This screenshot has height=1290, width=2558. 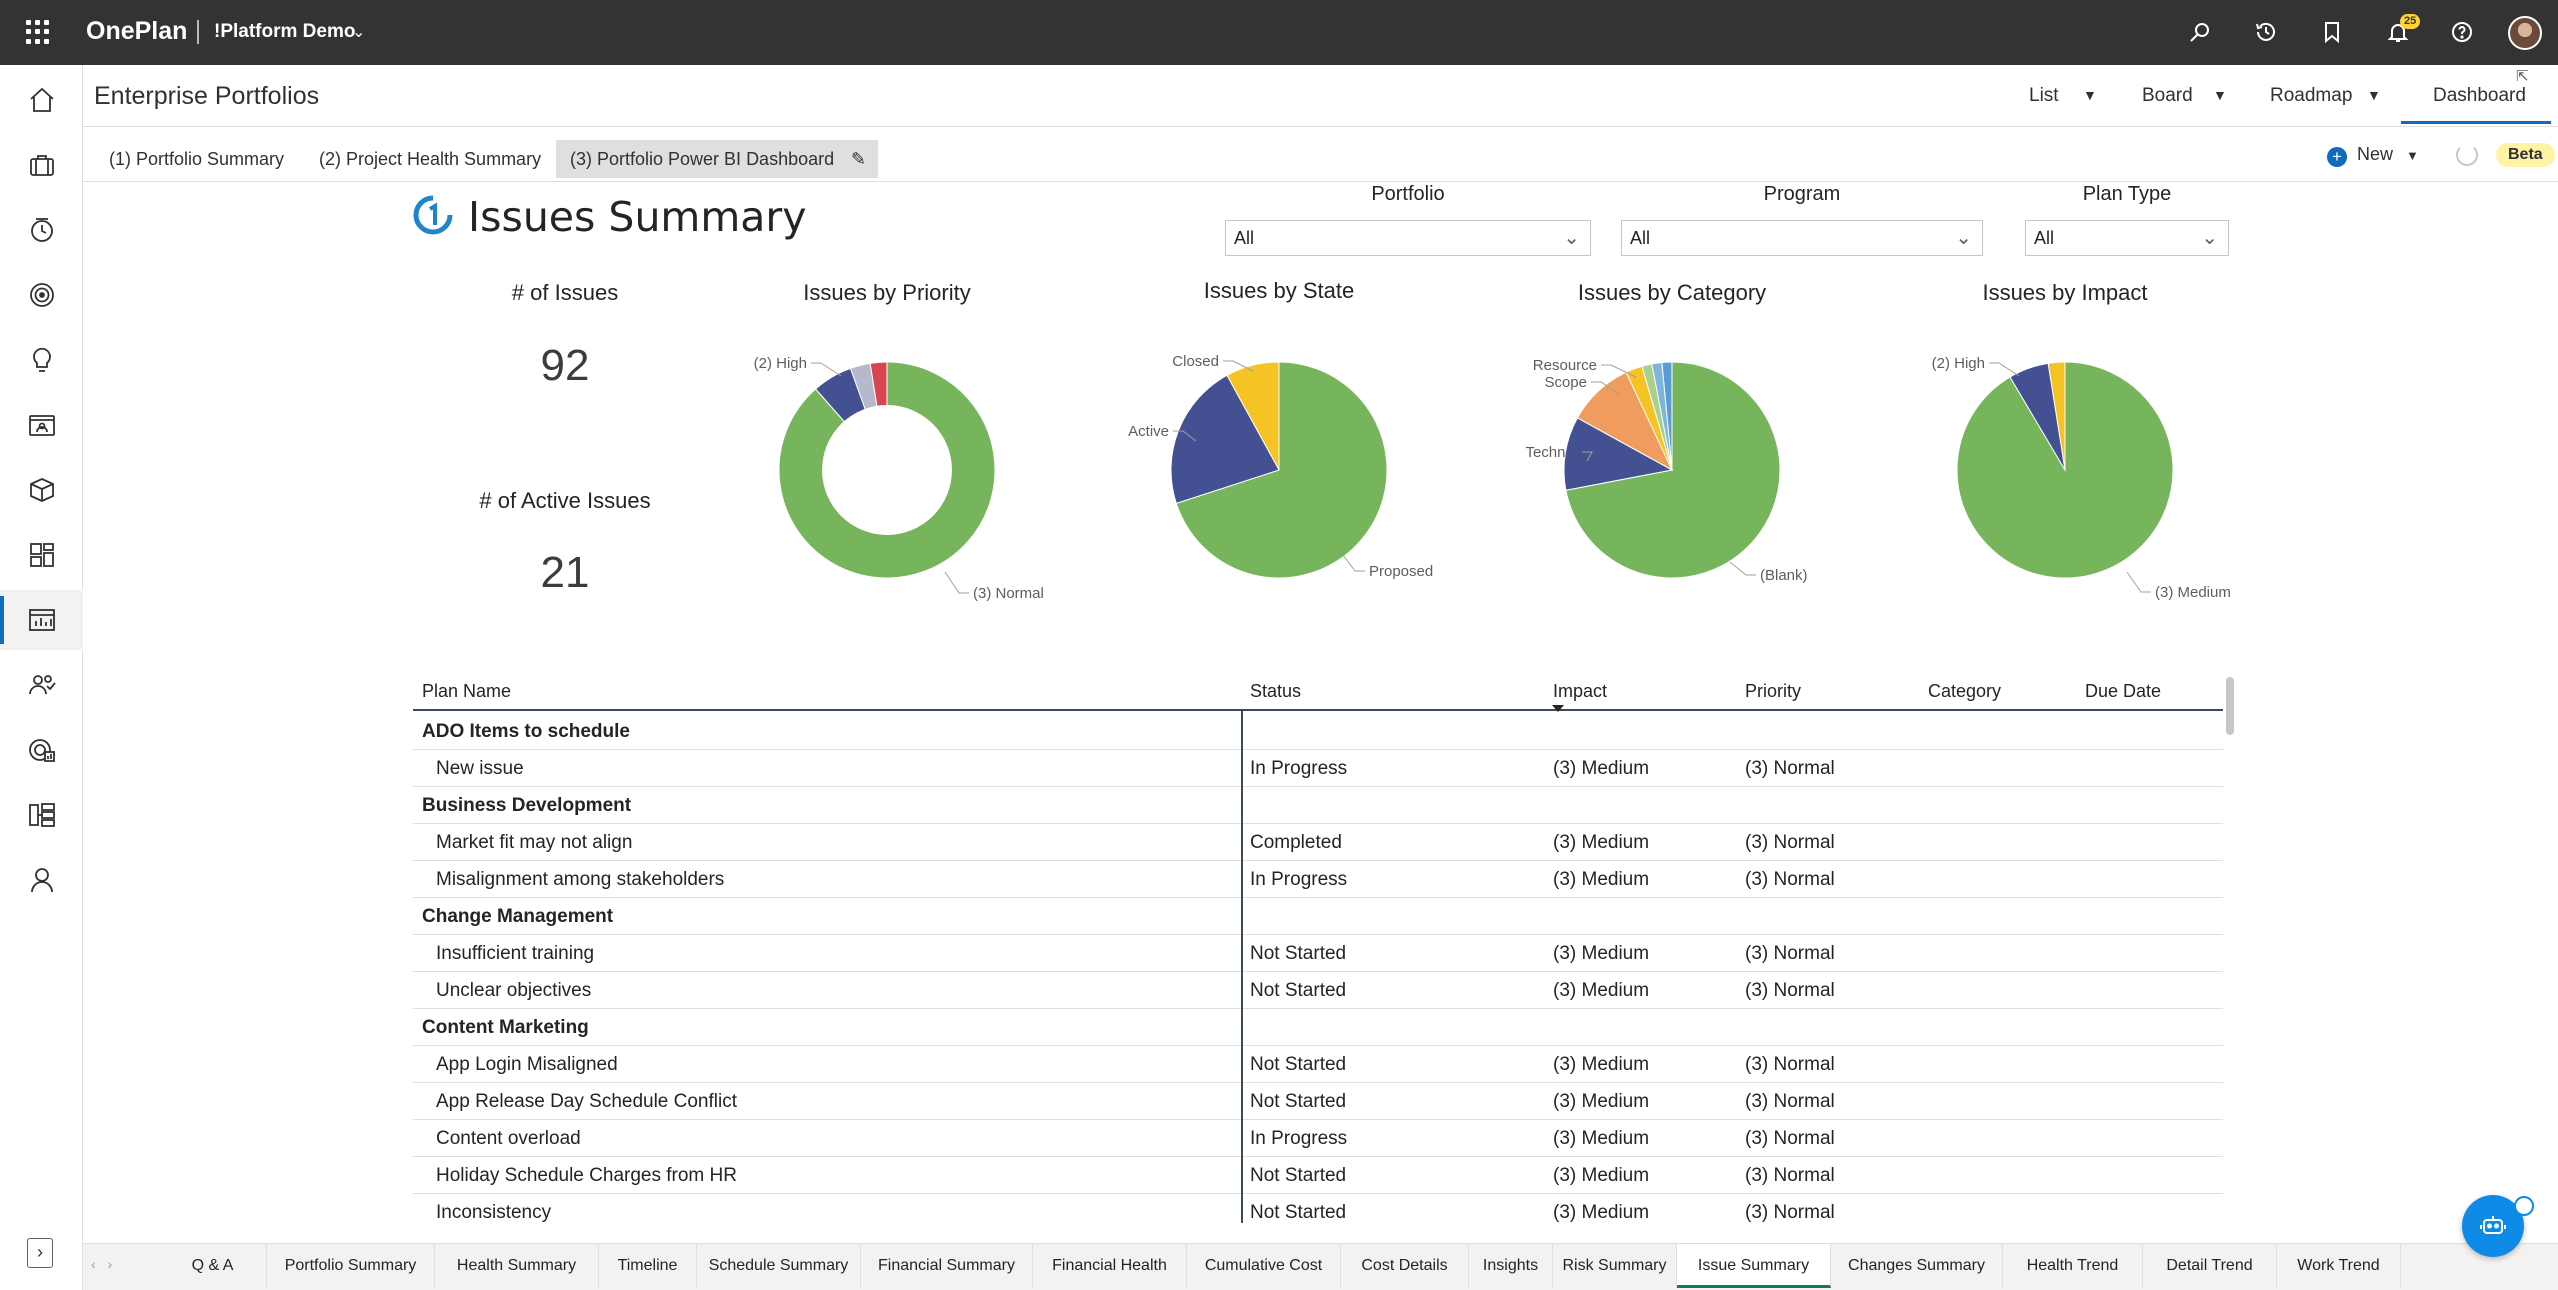 I want to click on expand-nav-button: ›, so click(x=40, y=1253).